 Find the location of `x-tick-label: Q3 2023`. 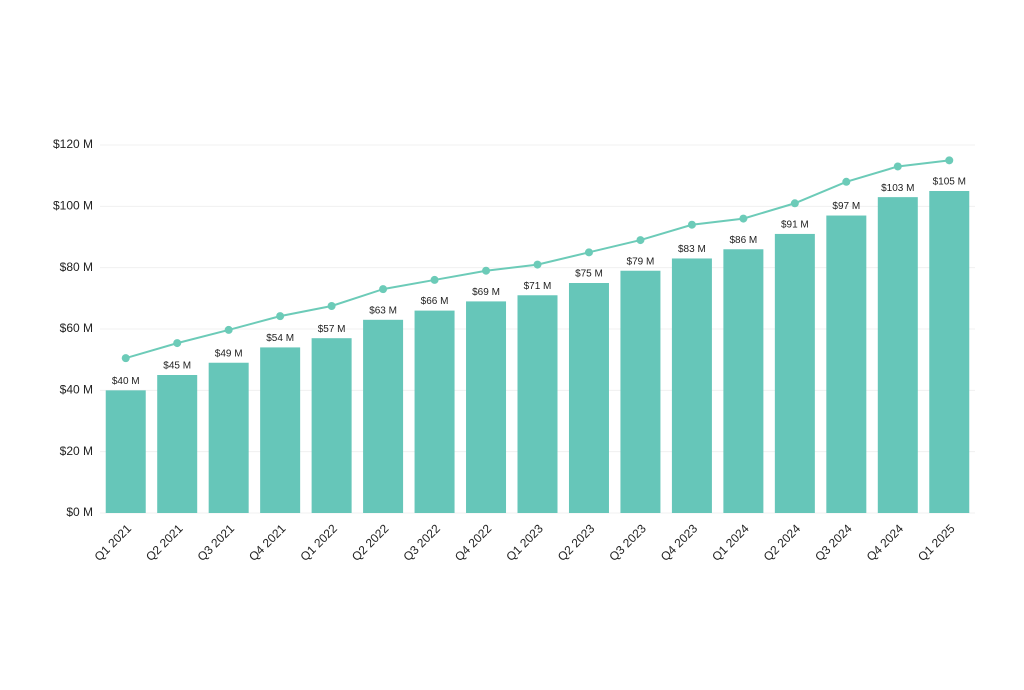

x-tick-label: Q3 2023 is located at coordinates (627, 542).